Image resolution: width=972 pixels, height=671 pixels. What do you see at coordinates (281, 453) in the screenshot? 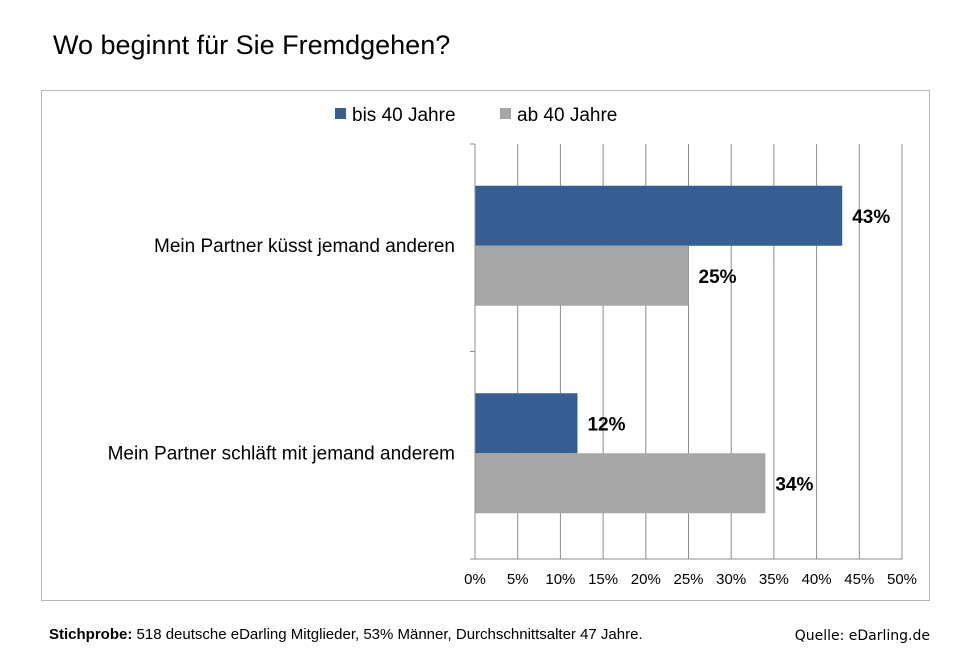
I see `category-label: Mein Partner schläft mit jemand anderem` at bounding box center [281, 453].